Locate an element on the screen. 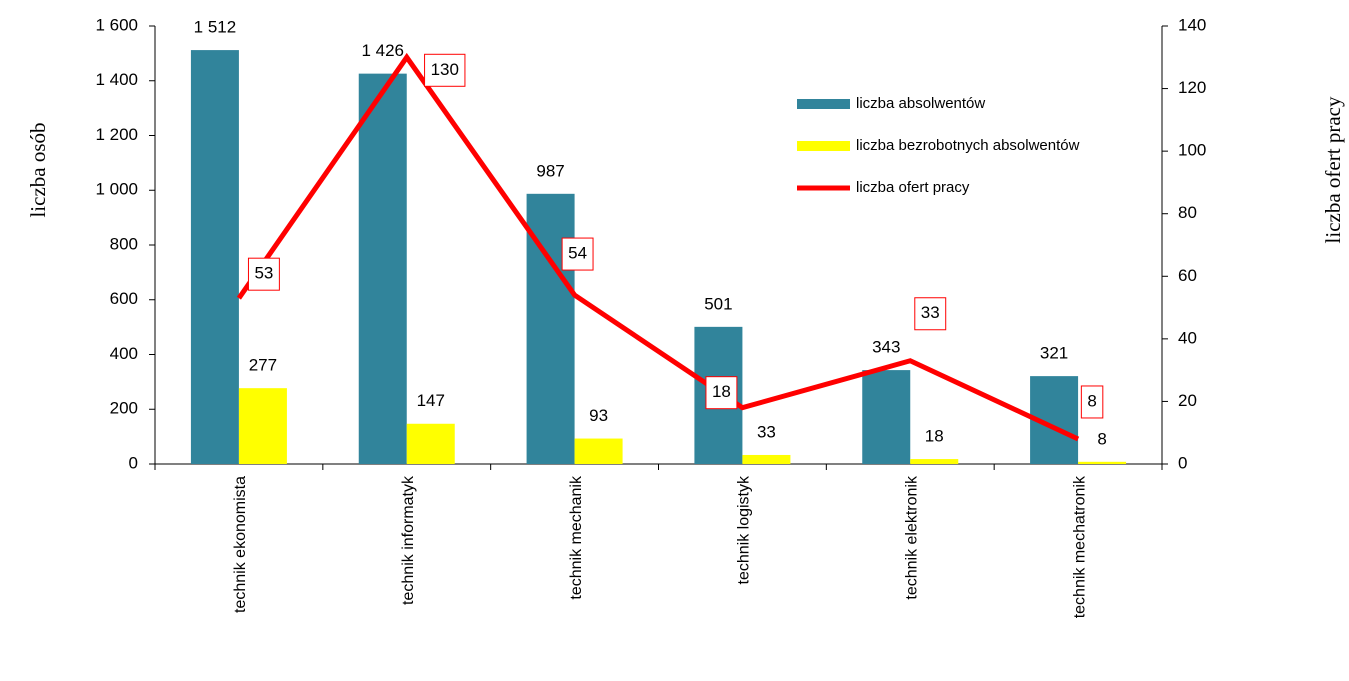  y2-tick-label: 100 is located at coordinates (1192, 150).